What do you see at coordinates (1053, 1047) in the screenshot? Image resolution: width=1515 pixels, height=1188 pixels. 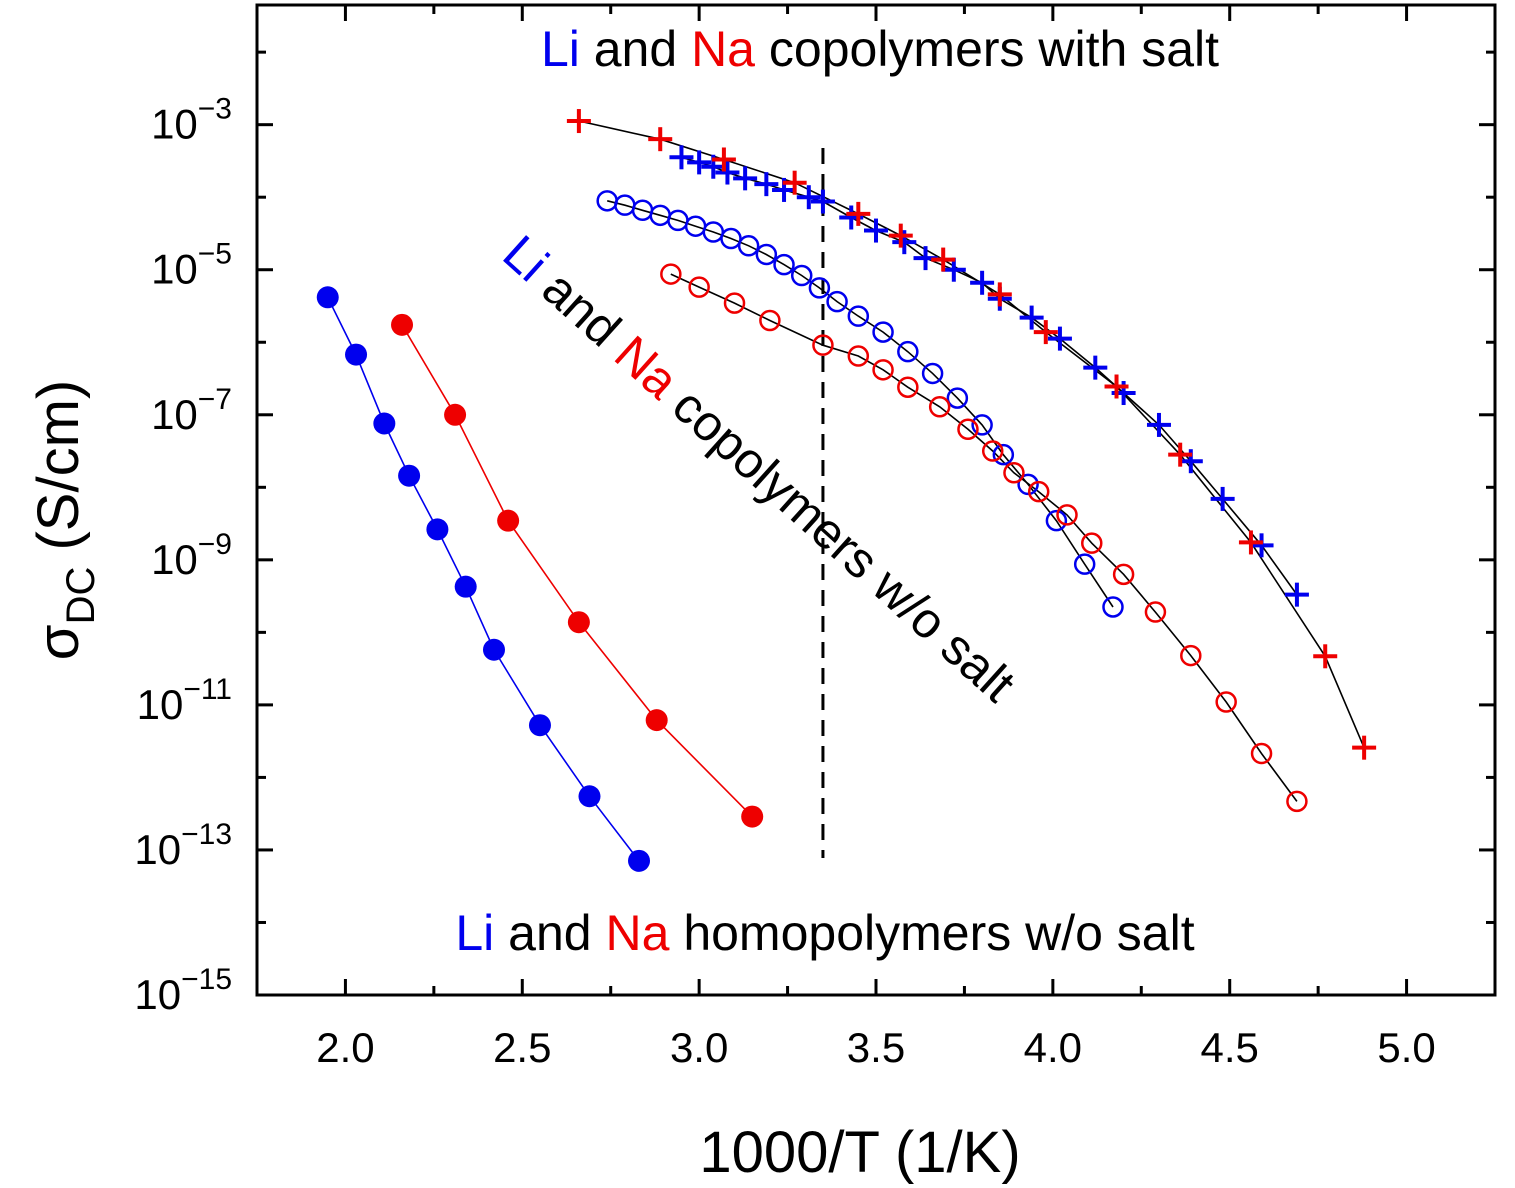 I see `x-tick-label: 4.0` at bounding box center [1053, 1047].